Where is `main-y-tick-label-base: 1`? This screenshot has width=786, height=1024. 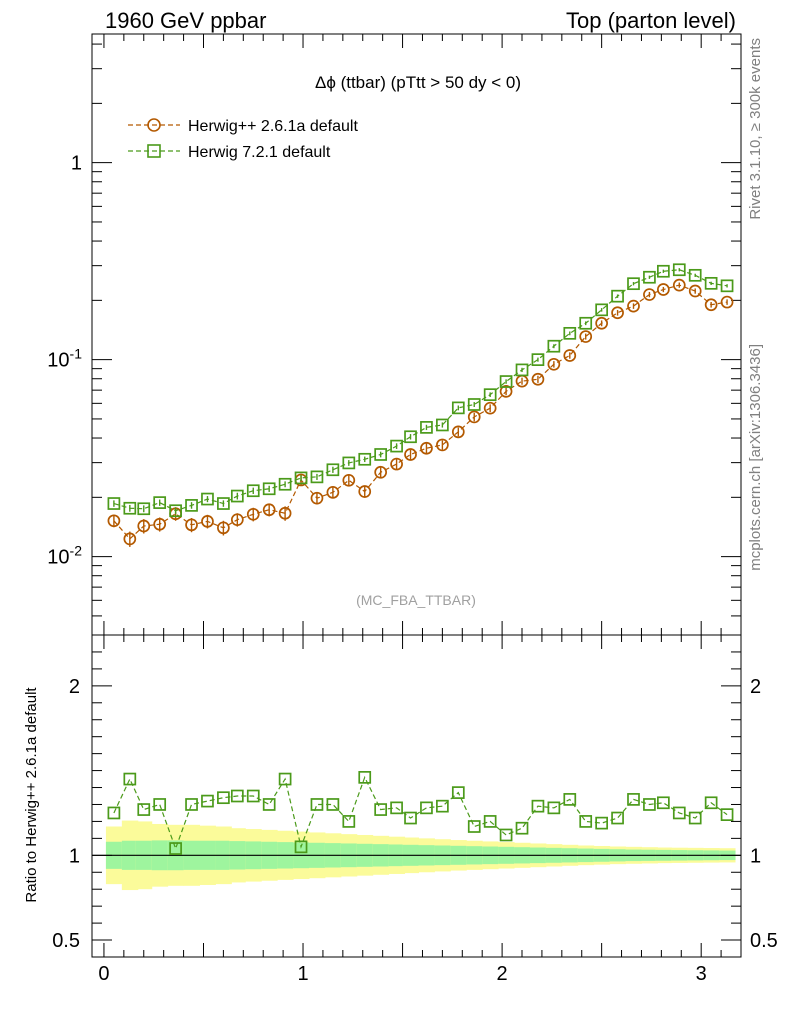 main-y-tick-label-base: 1 is located at coordinates (76, 164).